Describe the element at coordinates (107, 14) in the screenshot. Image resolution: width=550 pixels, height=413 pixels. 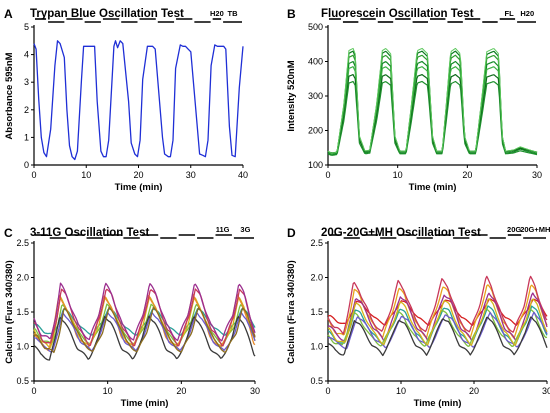
I see `chart-title: Trypan Blue Oscillation Test` at that location.